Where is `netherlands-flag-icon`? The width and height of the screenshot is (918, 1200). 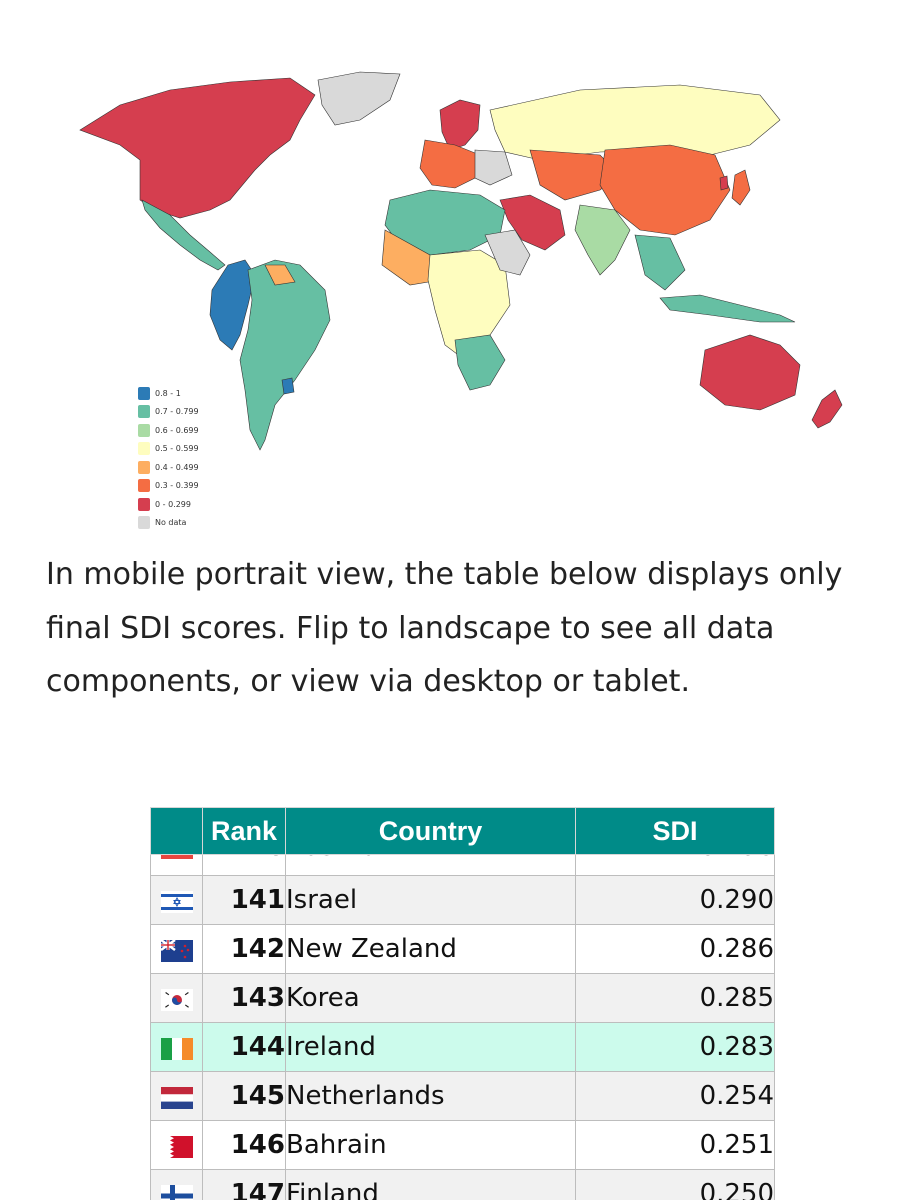 netherlands-flag-icon is located at coordinates (176, 1097).